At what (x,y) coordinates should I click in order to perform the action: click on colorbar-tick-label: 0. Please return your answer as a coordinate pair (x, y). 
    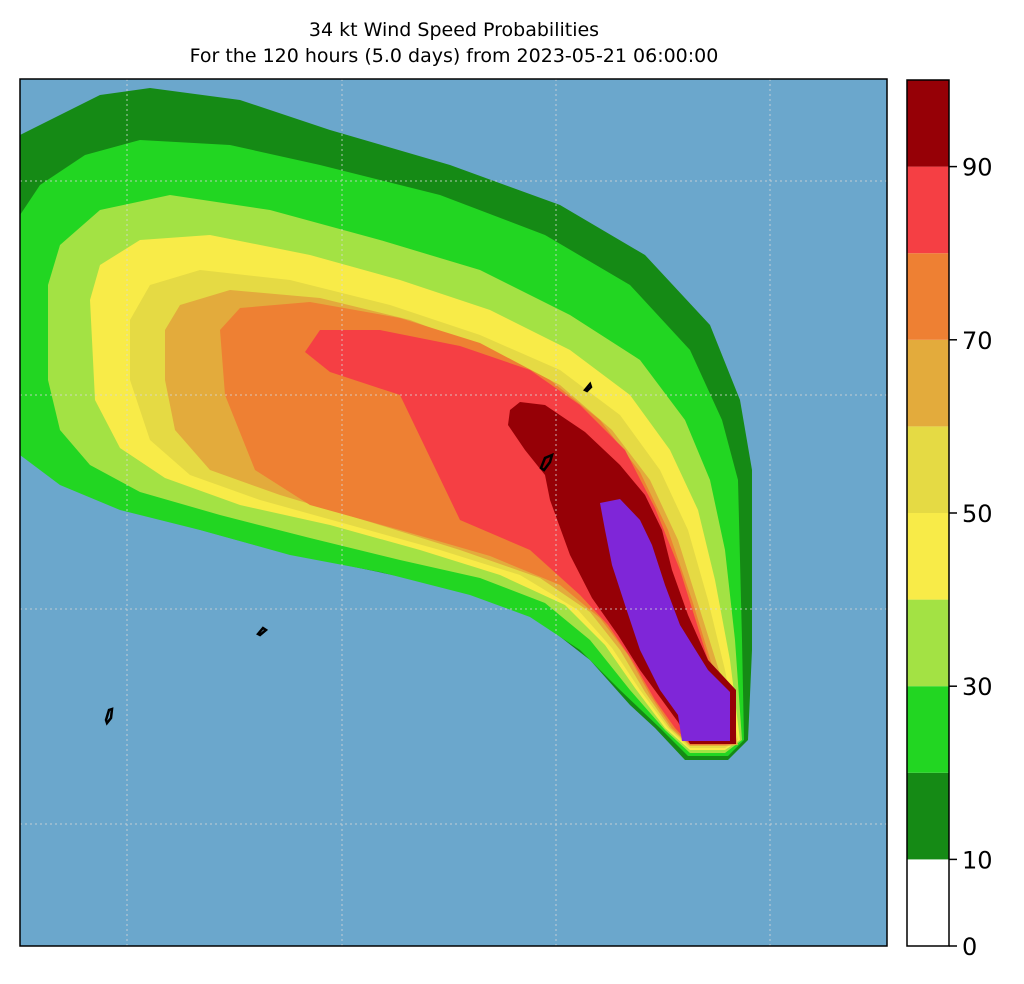
    Looking at the image, I should click on (969, 947).